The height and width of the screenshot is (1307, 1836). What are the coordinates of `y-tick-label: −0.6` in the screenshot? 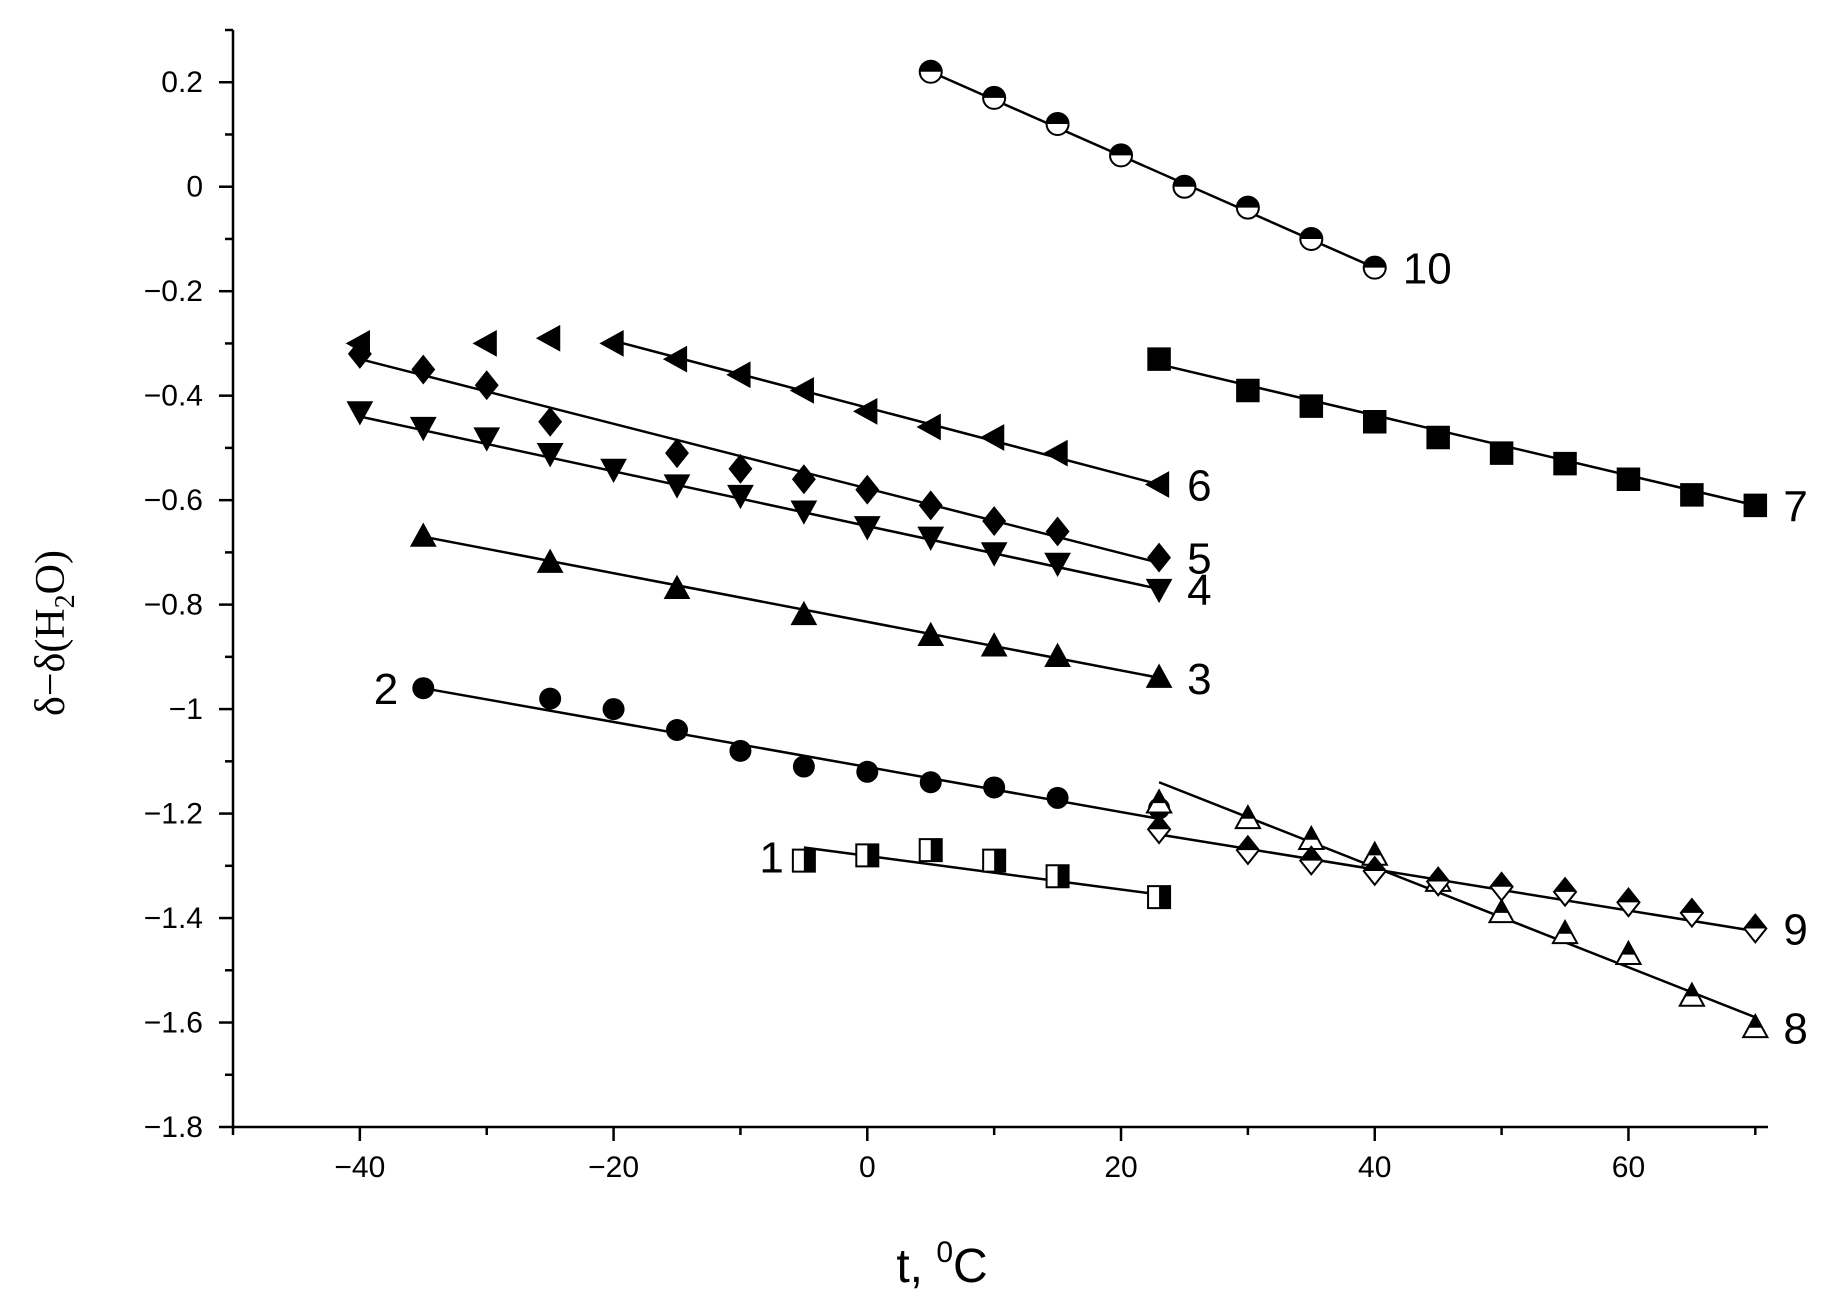 It's located at (173, 500).